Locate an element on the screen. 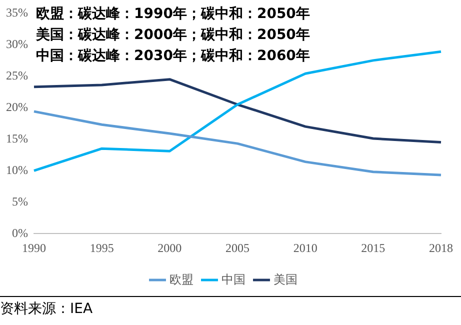  y-tick-label: 15% is located at coordinates (17, 138).